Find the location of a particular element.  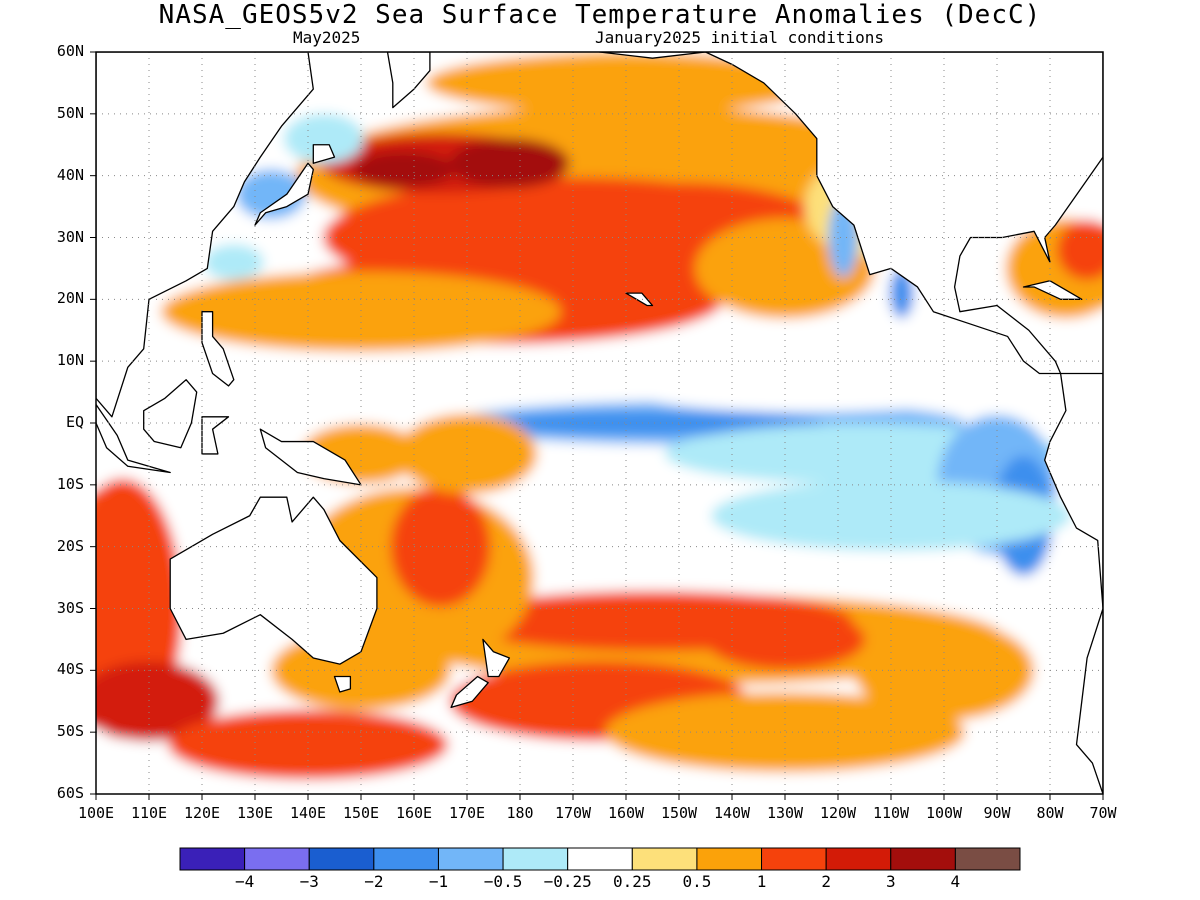

land-sumatra-java is located at coordinates (133, 438).